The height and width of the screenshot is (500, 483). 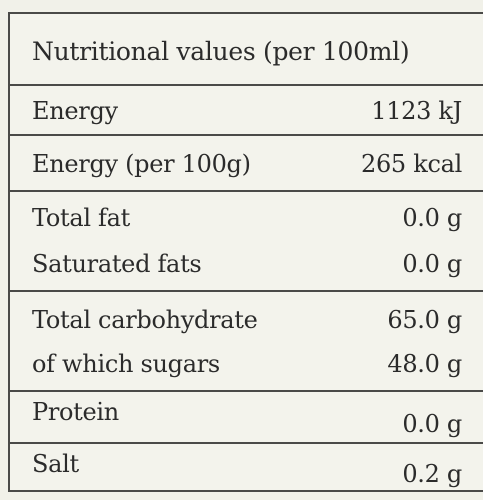 I want to click on table-row-energy-kj: Energy 1123 kJ, so click(x=246, y=111).